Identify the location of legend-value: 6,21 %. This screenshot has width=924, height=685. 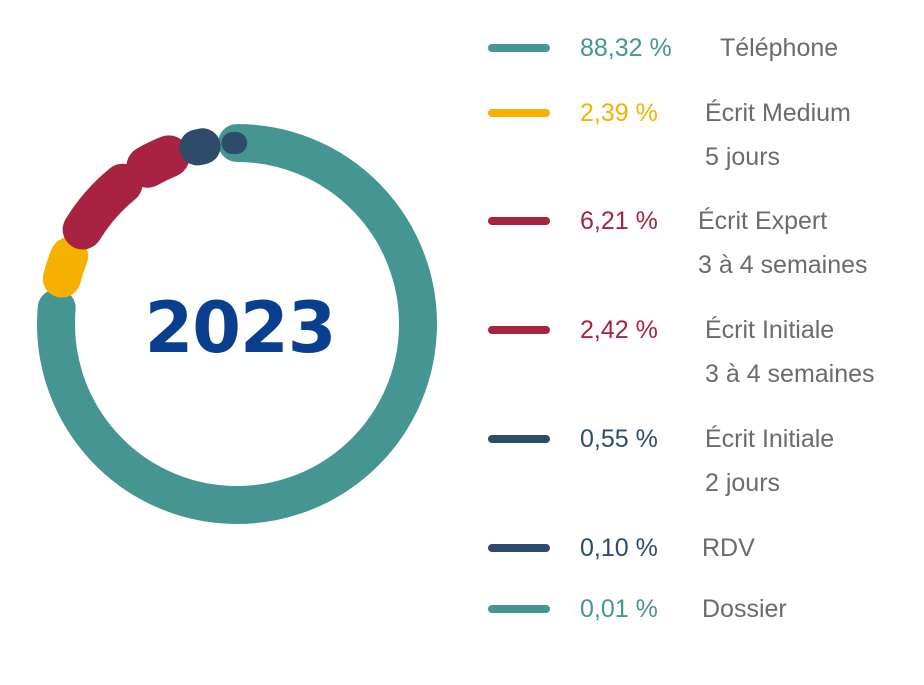
(619, 221).